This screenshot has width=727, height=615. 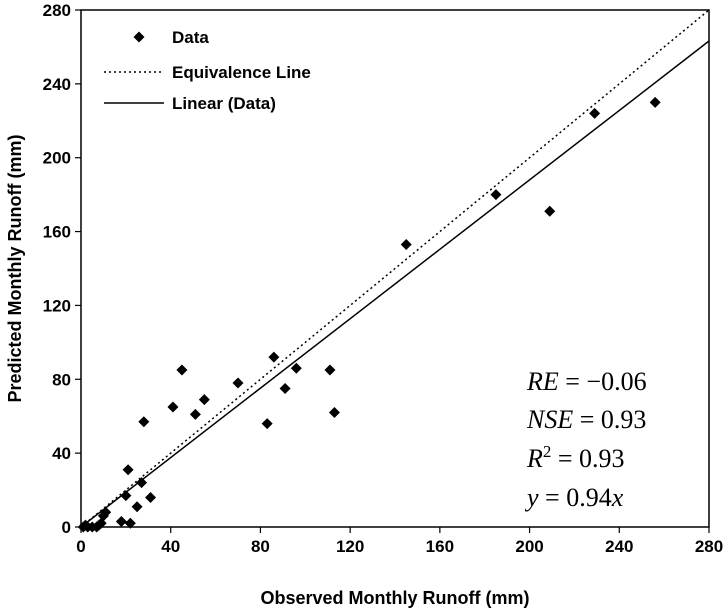 I want to click on y-tick-label: 280, so click(x=57, y=10).